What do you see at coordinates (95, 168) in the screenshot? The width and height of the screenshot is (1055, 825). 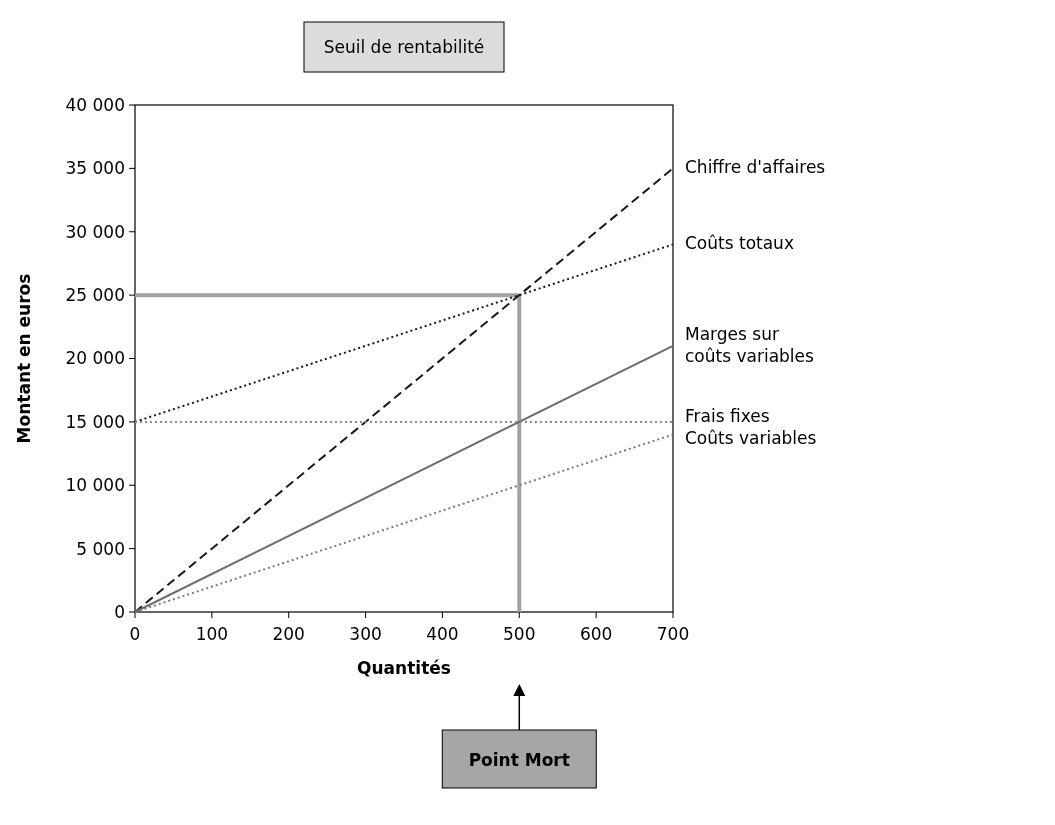 I see `y-tick-label: 35 000` at bounding box center [95, 168].